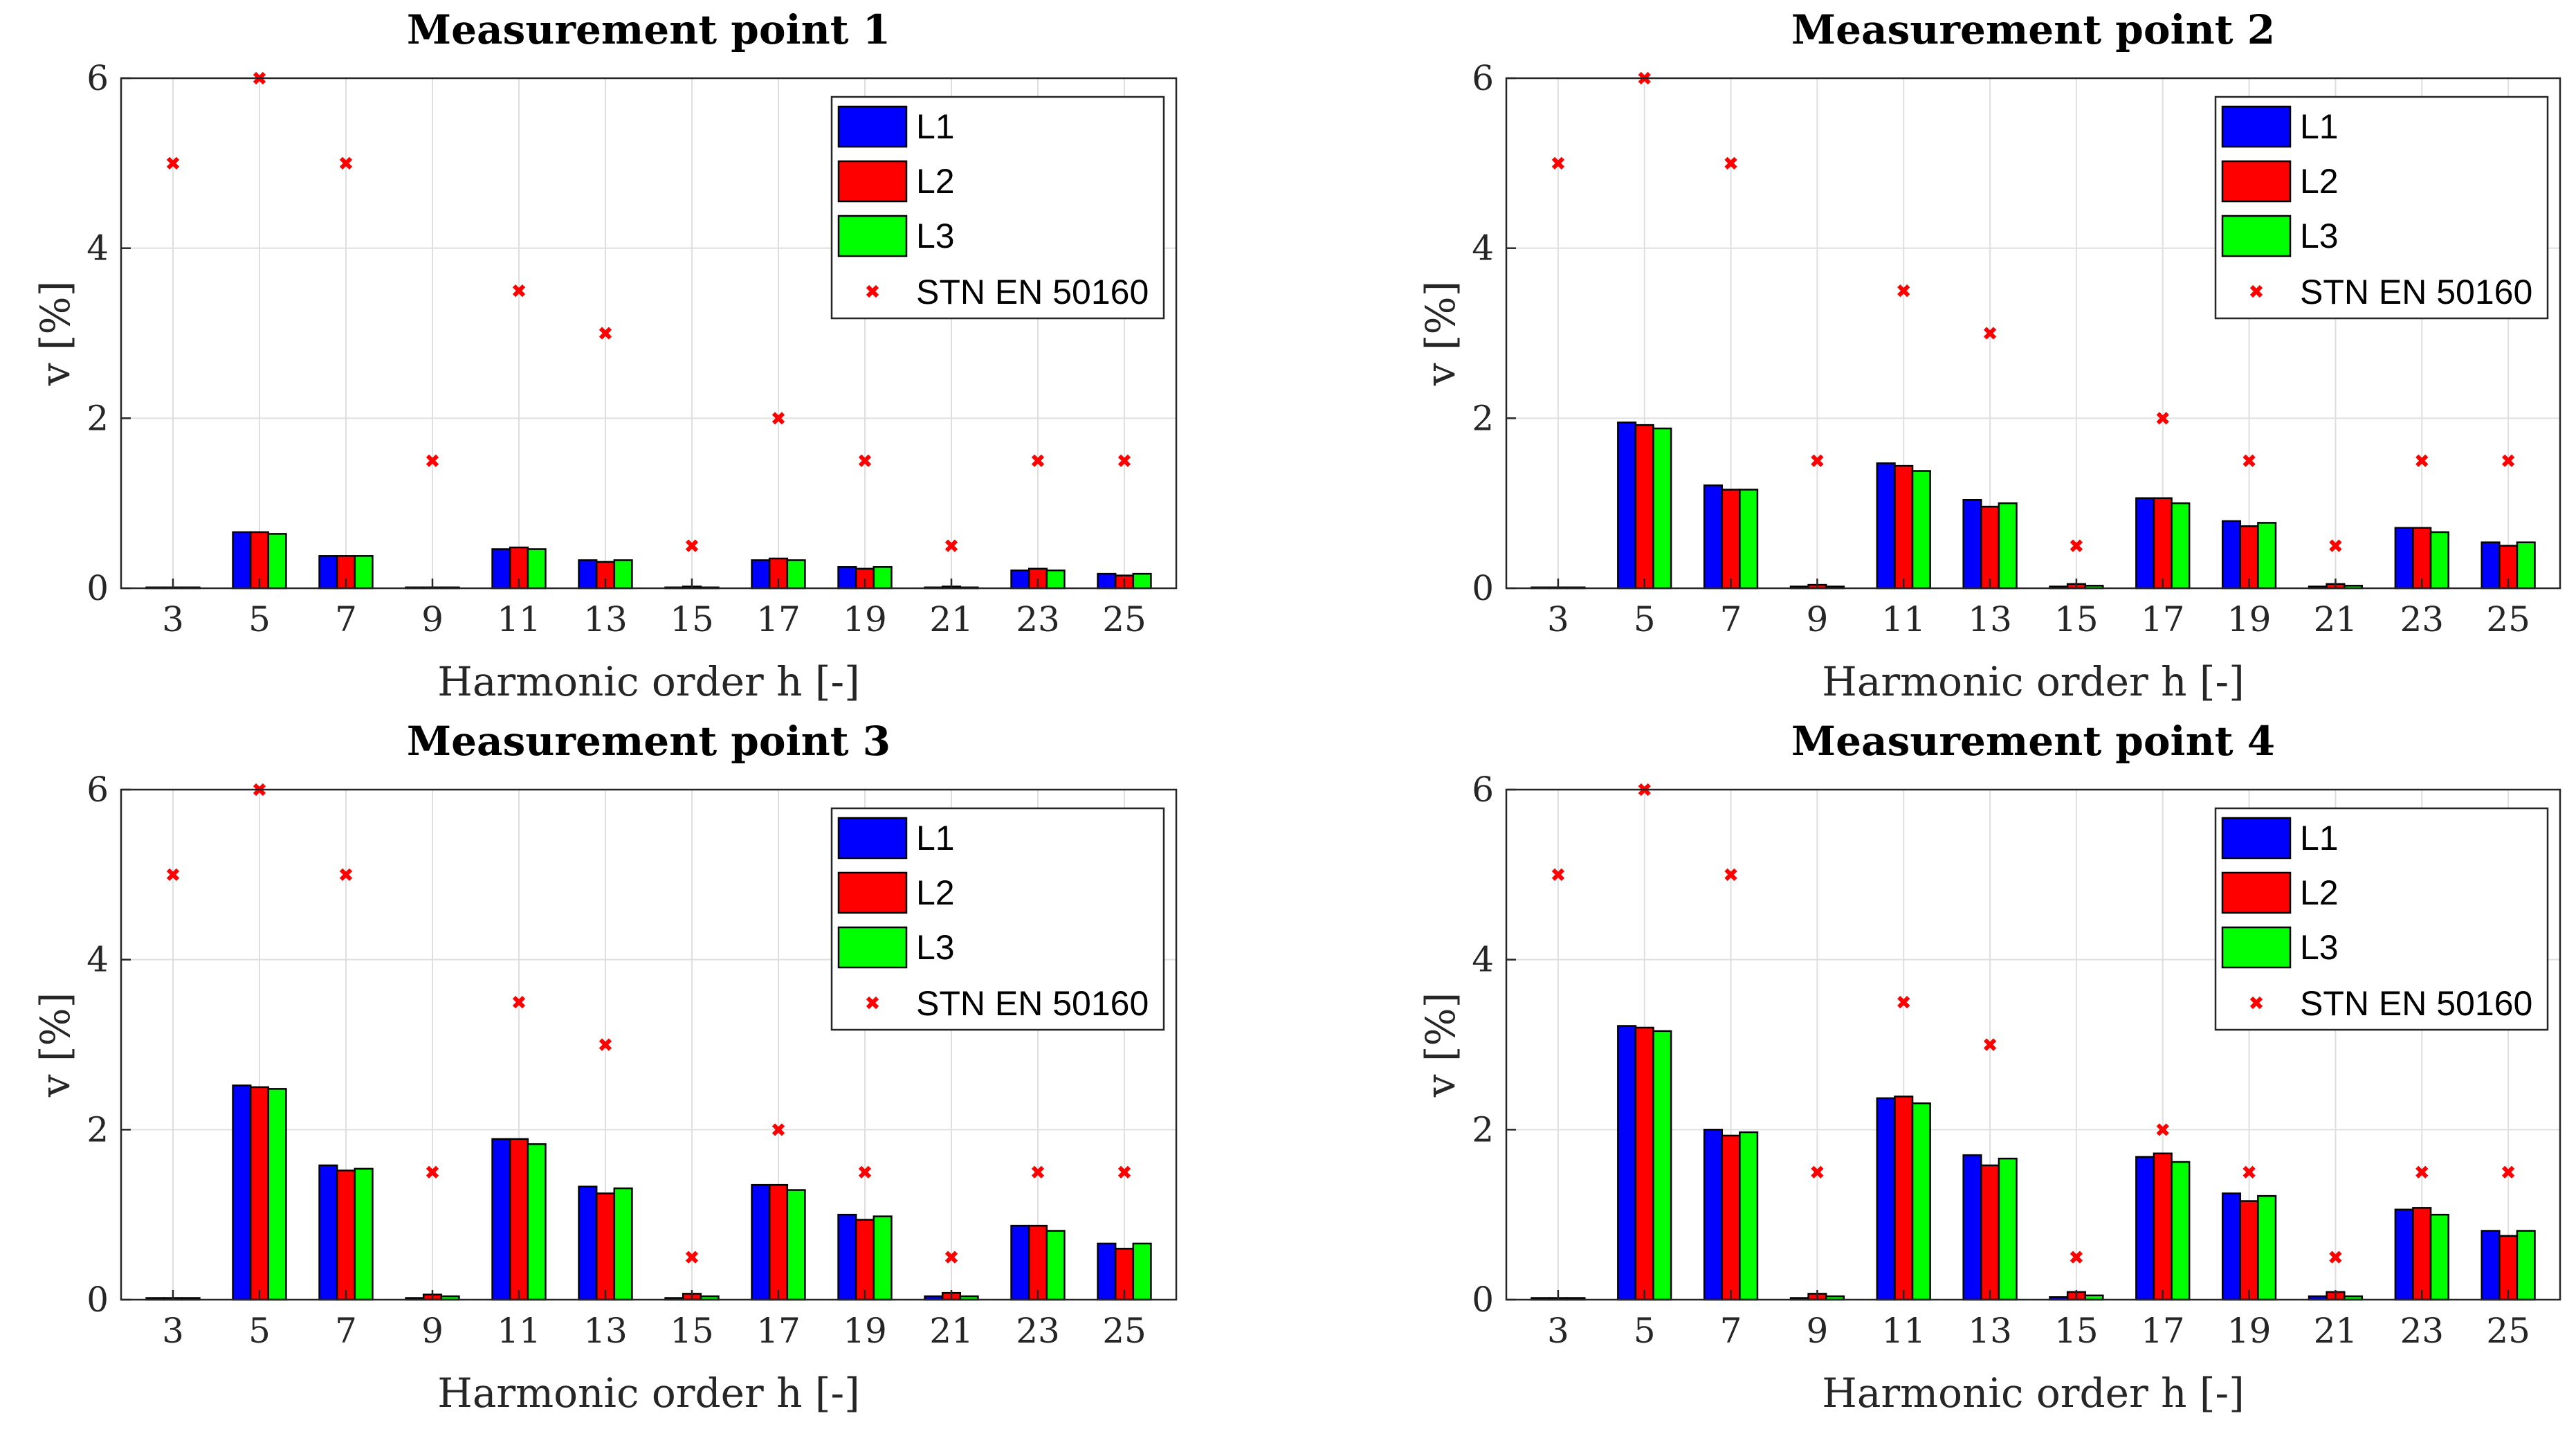 Image resolution: width=2576 pixels, height=1445 pixels. Describe the element at coordinates (2033, 29) in the screenshot. I see `chart-title: Measurement point 2` at that location.